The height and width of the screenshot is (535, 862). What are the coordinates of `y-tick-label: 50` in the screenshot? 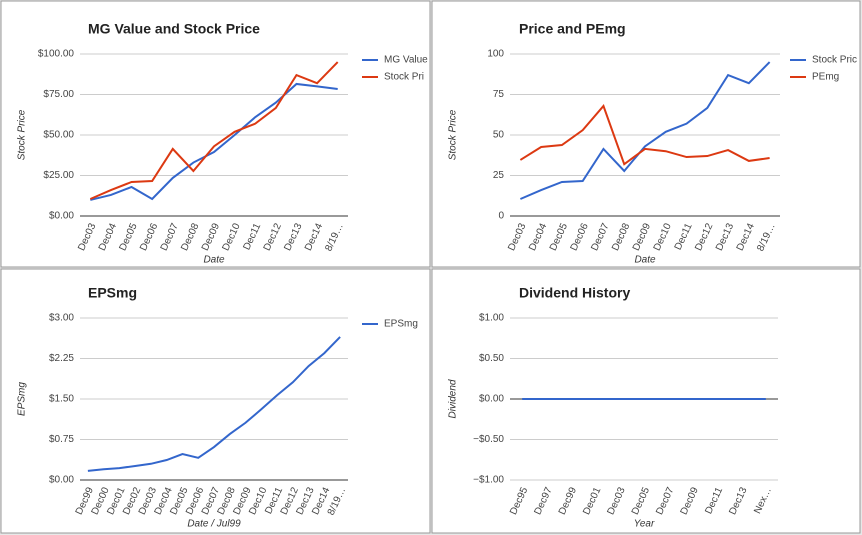 It's located at (499, 135).